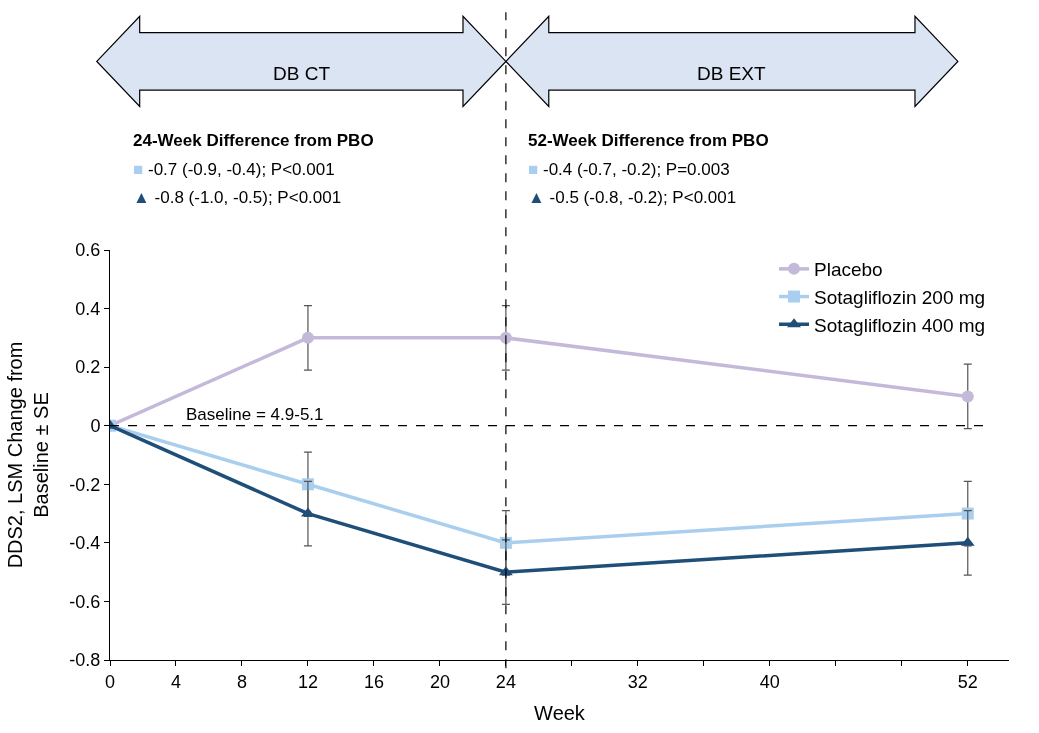 This screenshot has width=1039, height=733. I want to click on y-tick-label: -0.4, so click(85, 543).